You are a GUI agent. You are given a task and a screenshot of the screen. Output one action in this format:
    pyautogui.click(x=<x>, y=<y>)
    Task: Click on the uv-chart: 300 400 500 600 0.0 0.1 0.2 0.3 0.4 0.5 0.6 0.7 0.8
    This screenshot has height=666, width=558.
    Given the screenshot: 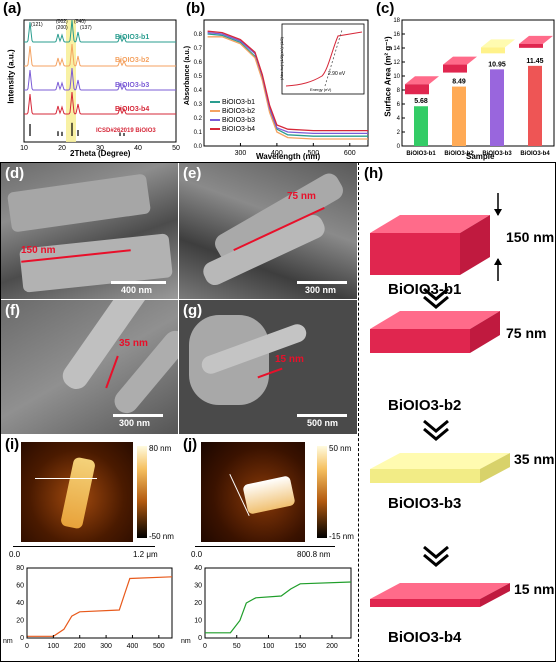 What is the action you would take?
    pyautogui.click(x=281, y=88)
    